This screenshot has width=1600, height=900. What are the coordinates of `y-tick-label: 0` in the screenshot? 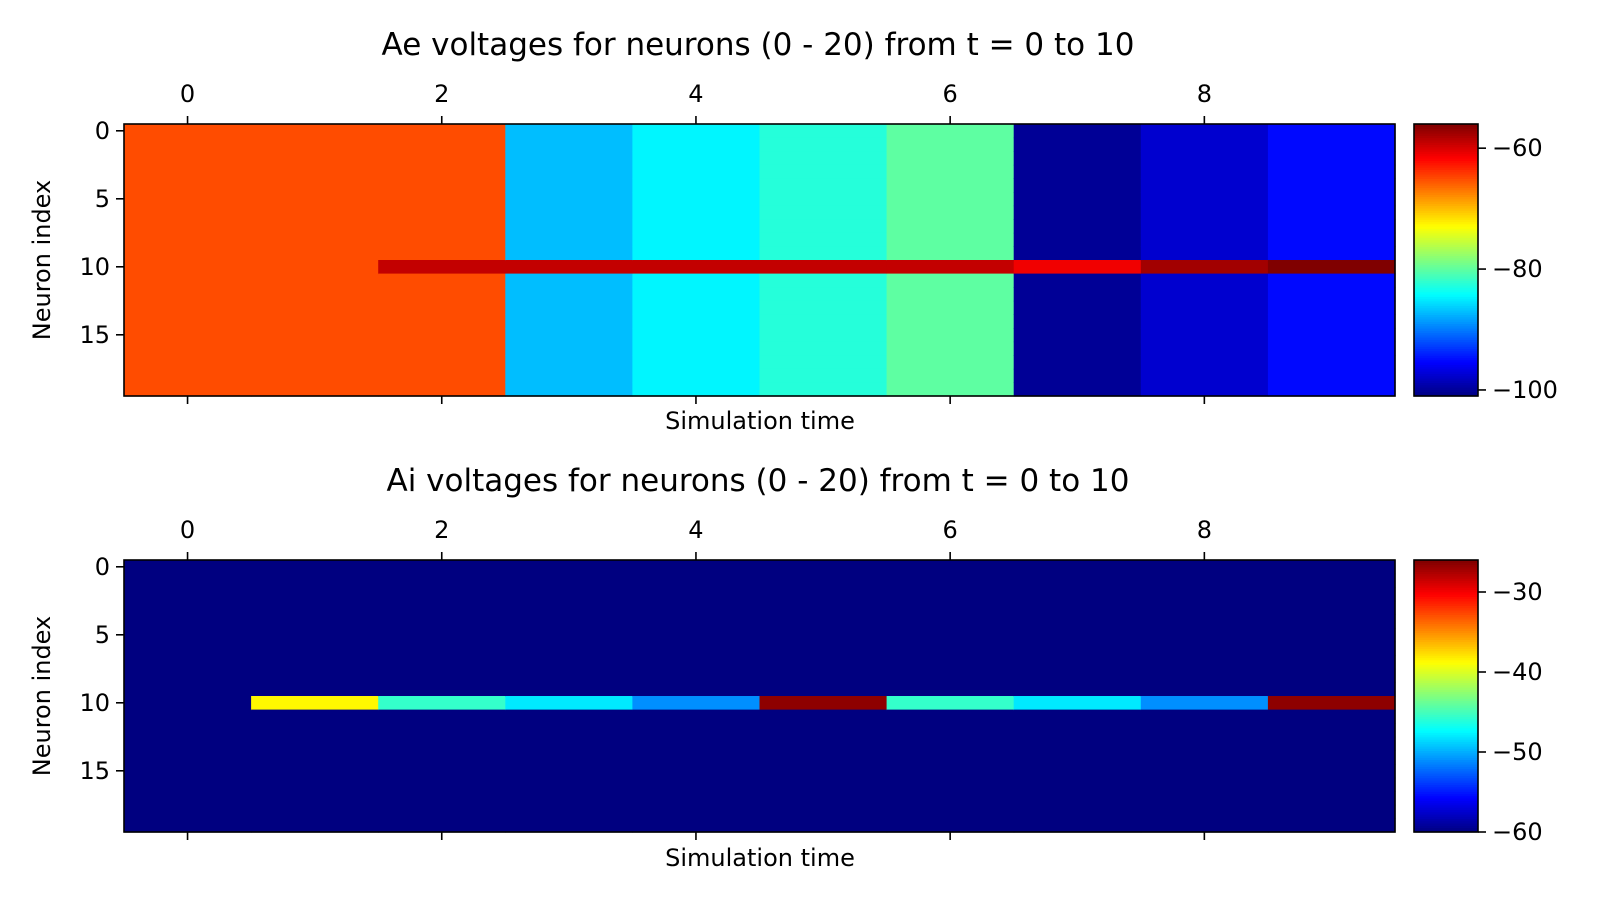 It's located at (102, 131).